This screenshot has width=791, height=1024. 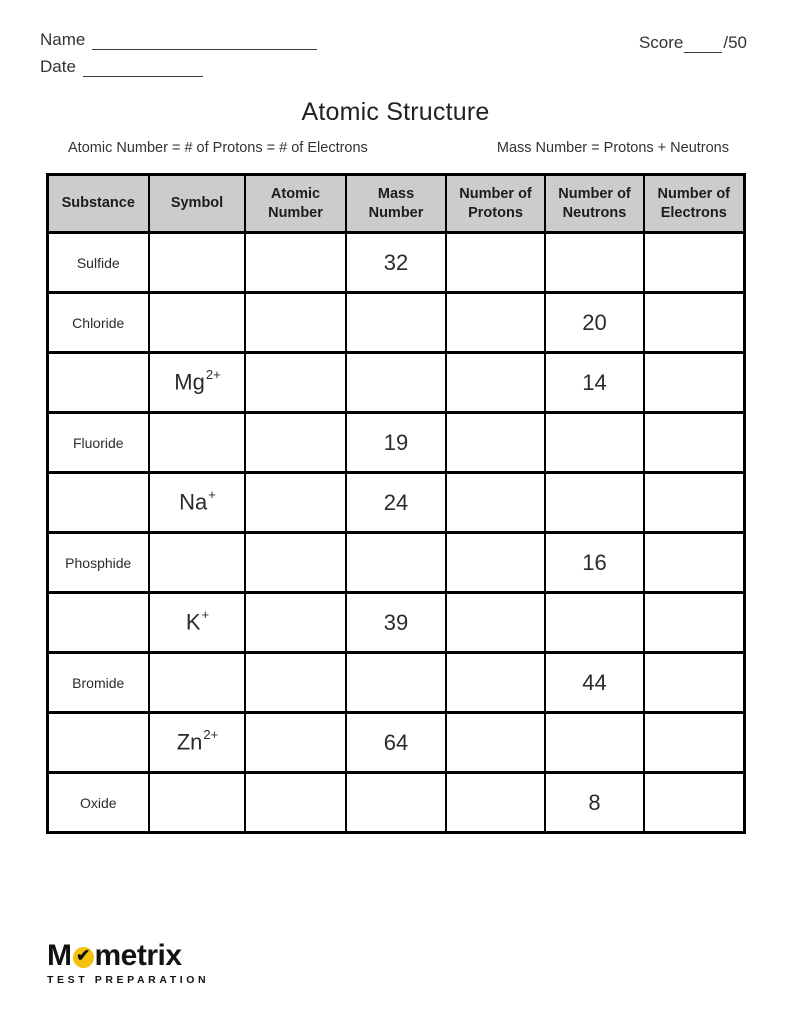 I want to click on cell-substance: Oxide, so click(x=98, y=802).